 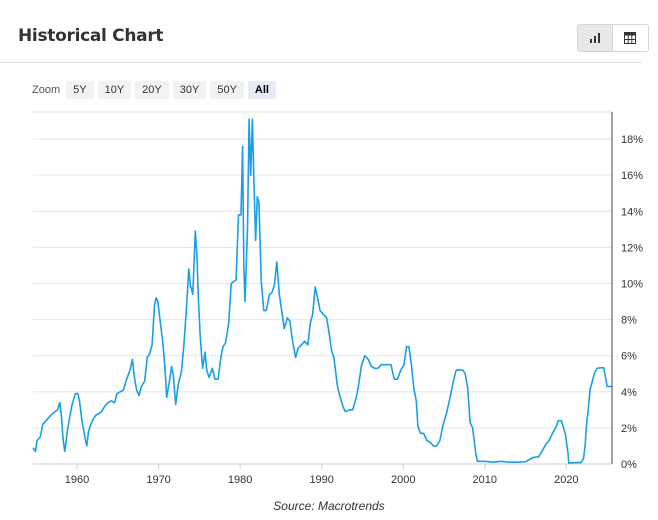 I want to click on zoom-label: Zoom, so click(x=46, y=90).